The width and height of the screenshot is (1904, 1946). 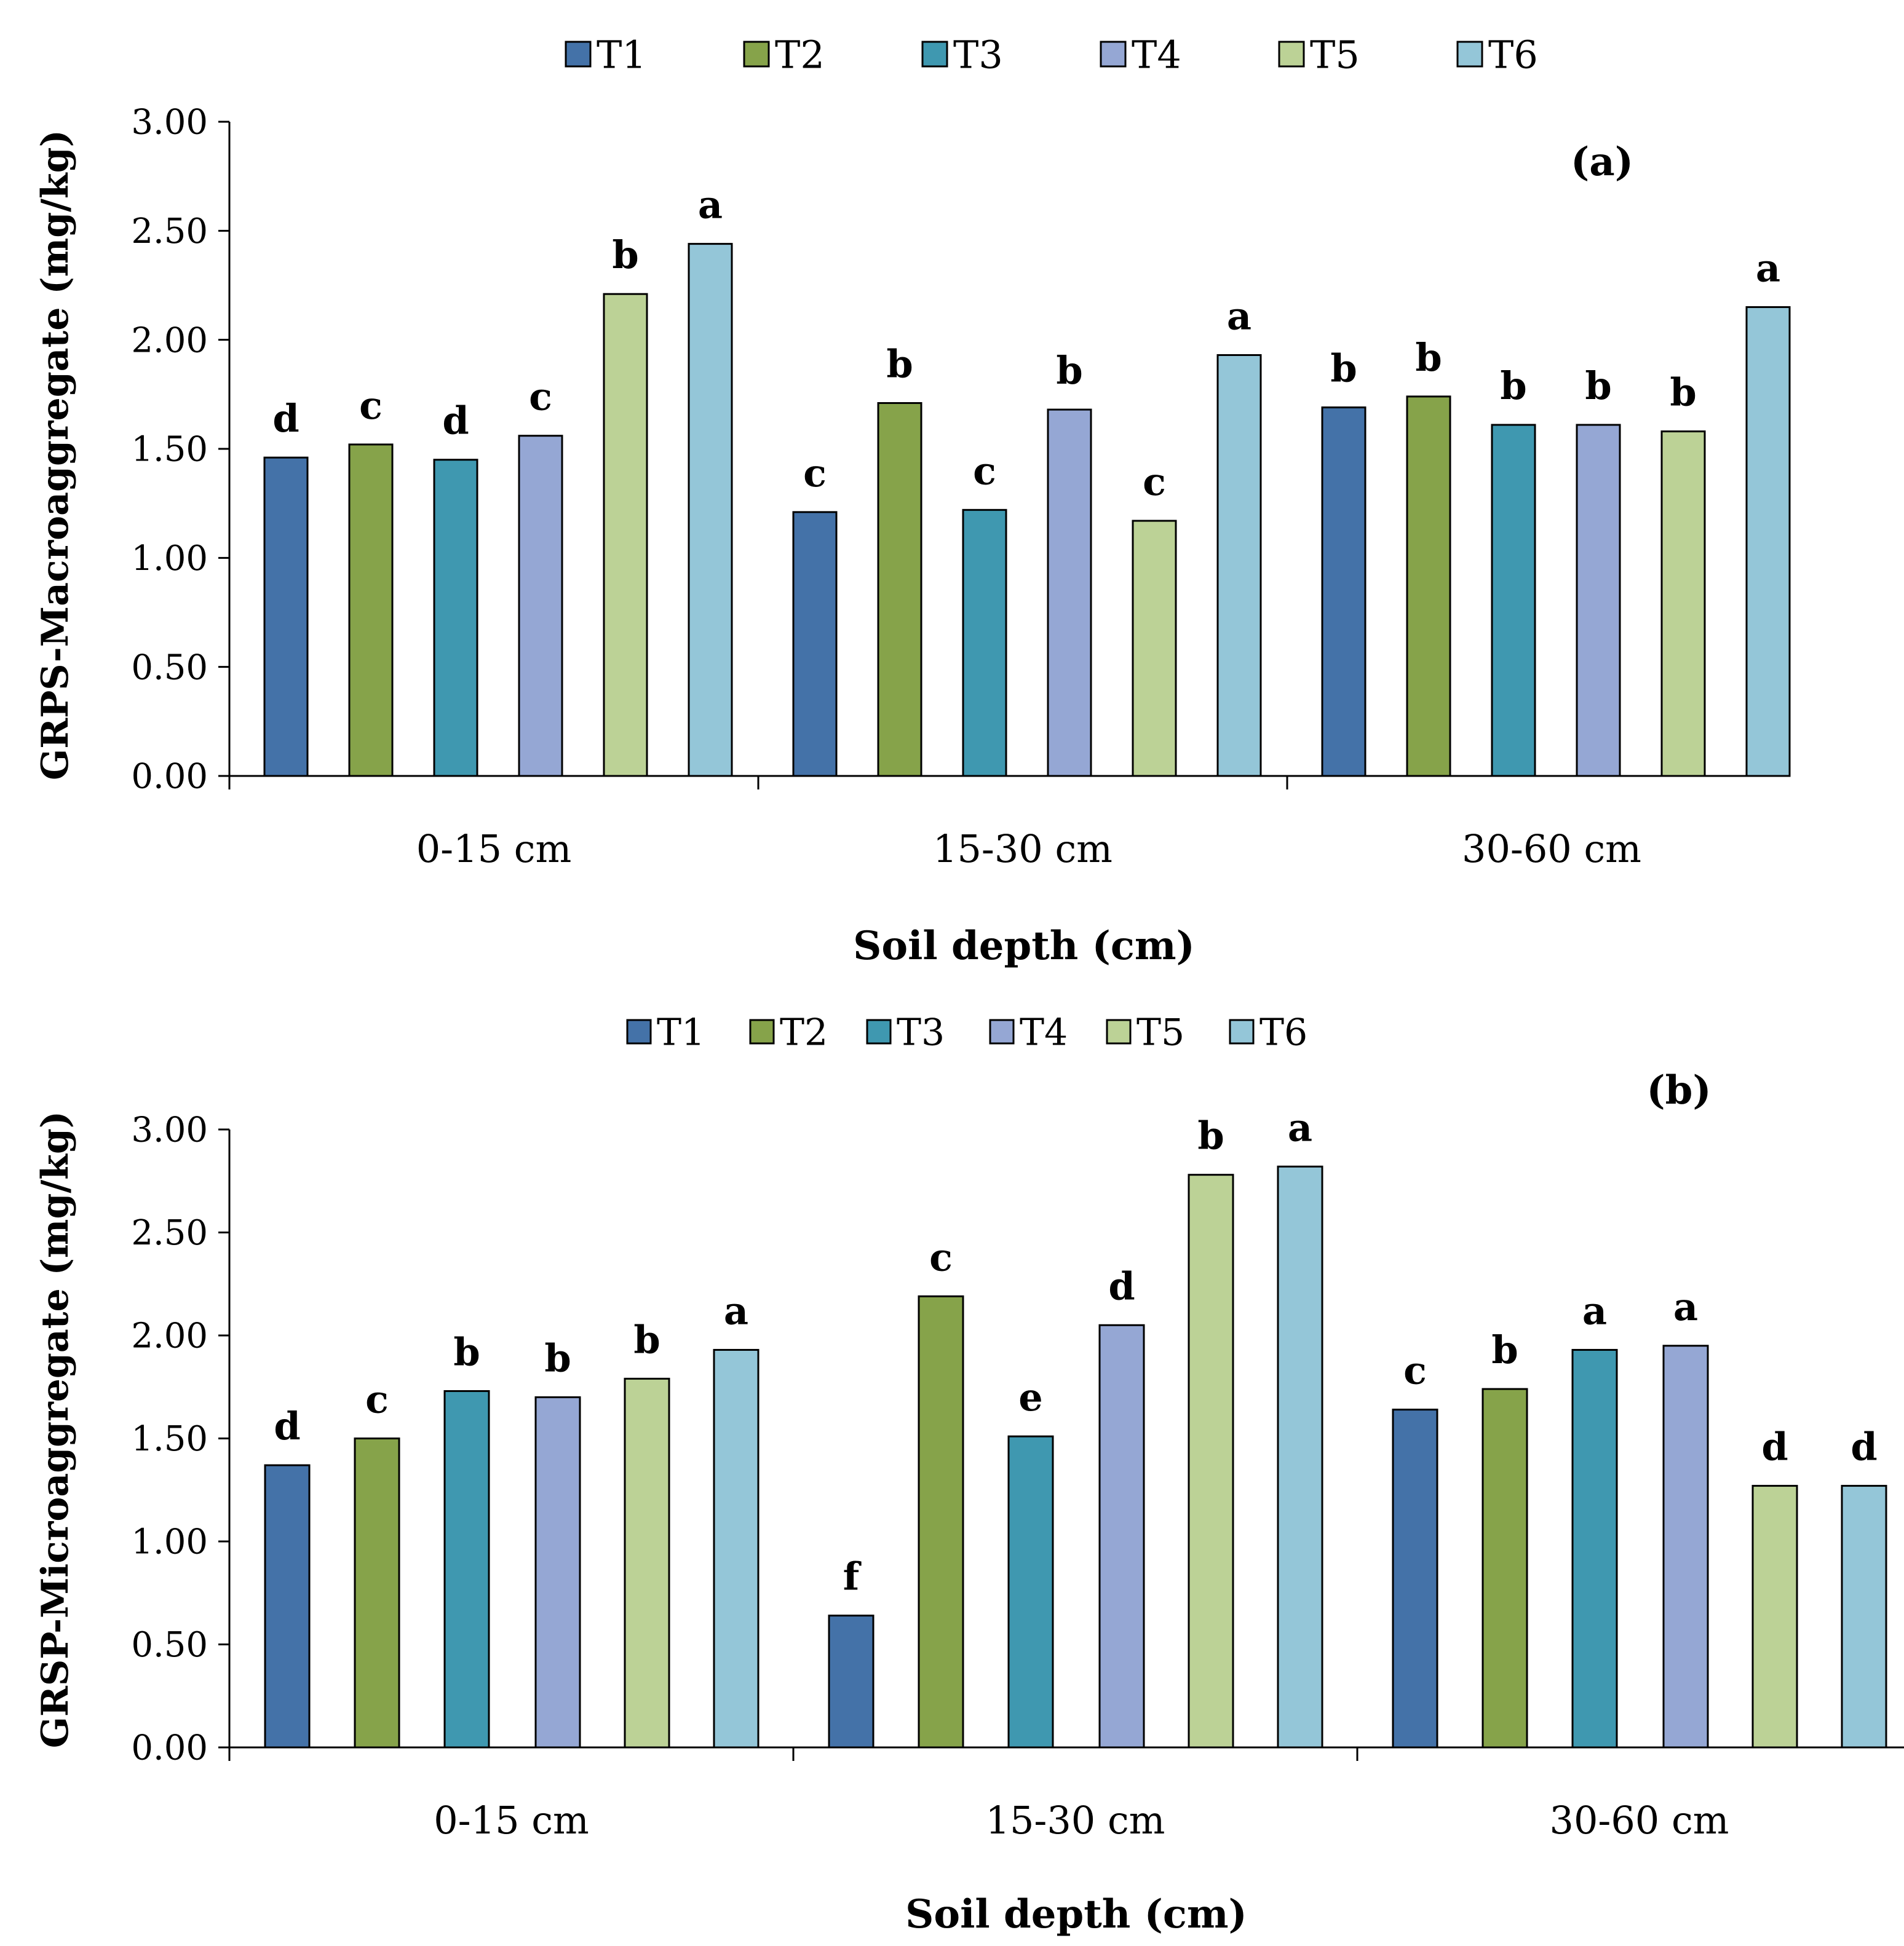 I want to click on panel-b-y-tick-label: 0.00, so click(x=169, y=1748).